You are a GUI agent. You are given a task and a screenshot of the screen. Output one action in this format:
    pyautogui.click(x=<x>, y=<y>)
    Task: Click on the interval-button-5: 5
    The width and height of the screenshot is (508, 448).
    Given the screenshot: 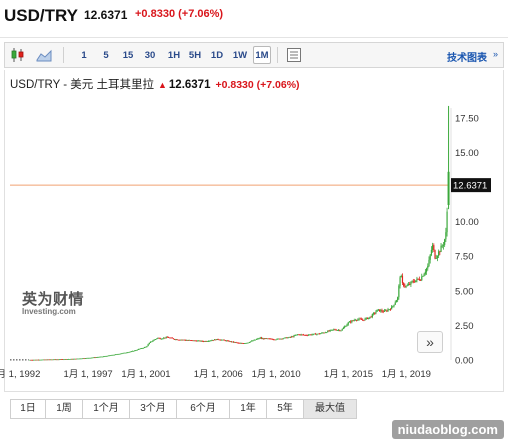 What is the action you would take?
    pyautogui.click(x=106, y=55)
    